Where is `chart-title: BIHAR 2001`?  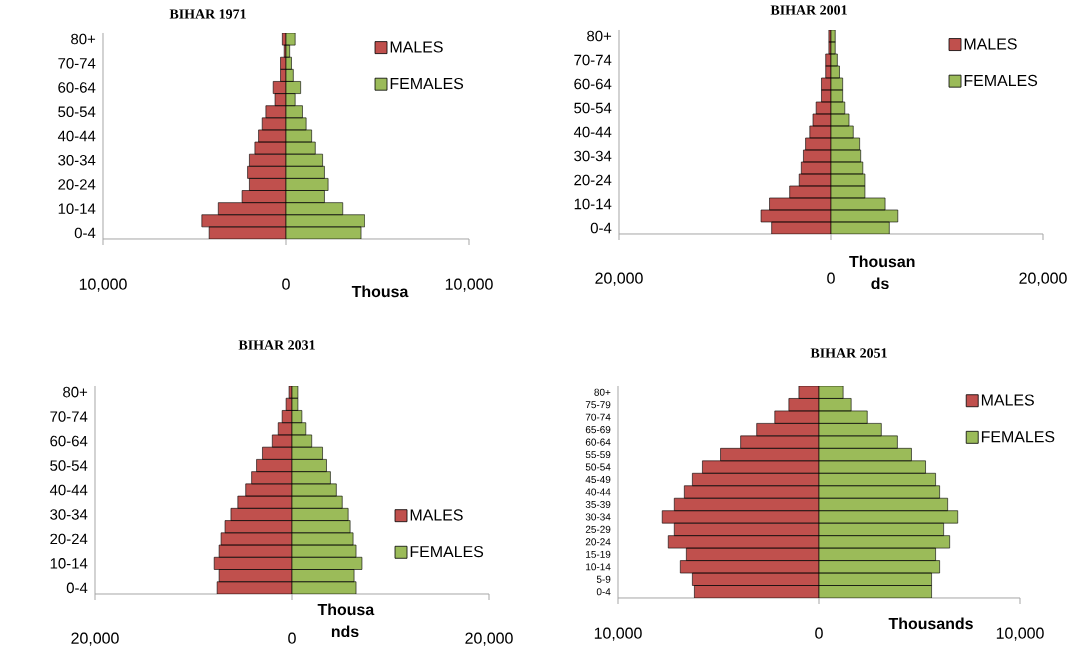
chart-title: BIHAR 2001 is located at coordinates (808, 10).